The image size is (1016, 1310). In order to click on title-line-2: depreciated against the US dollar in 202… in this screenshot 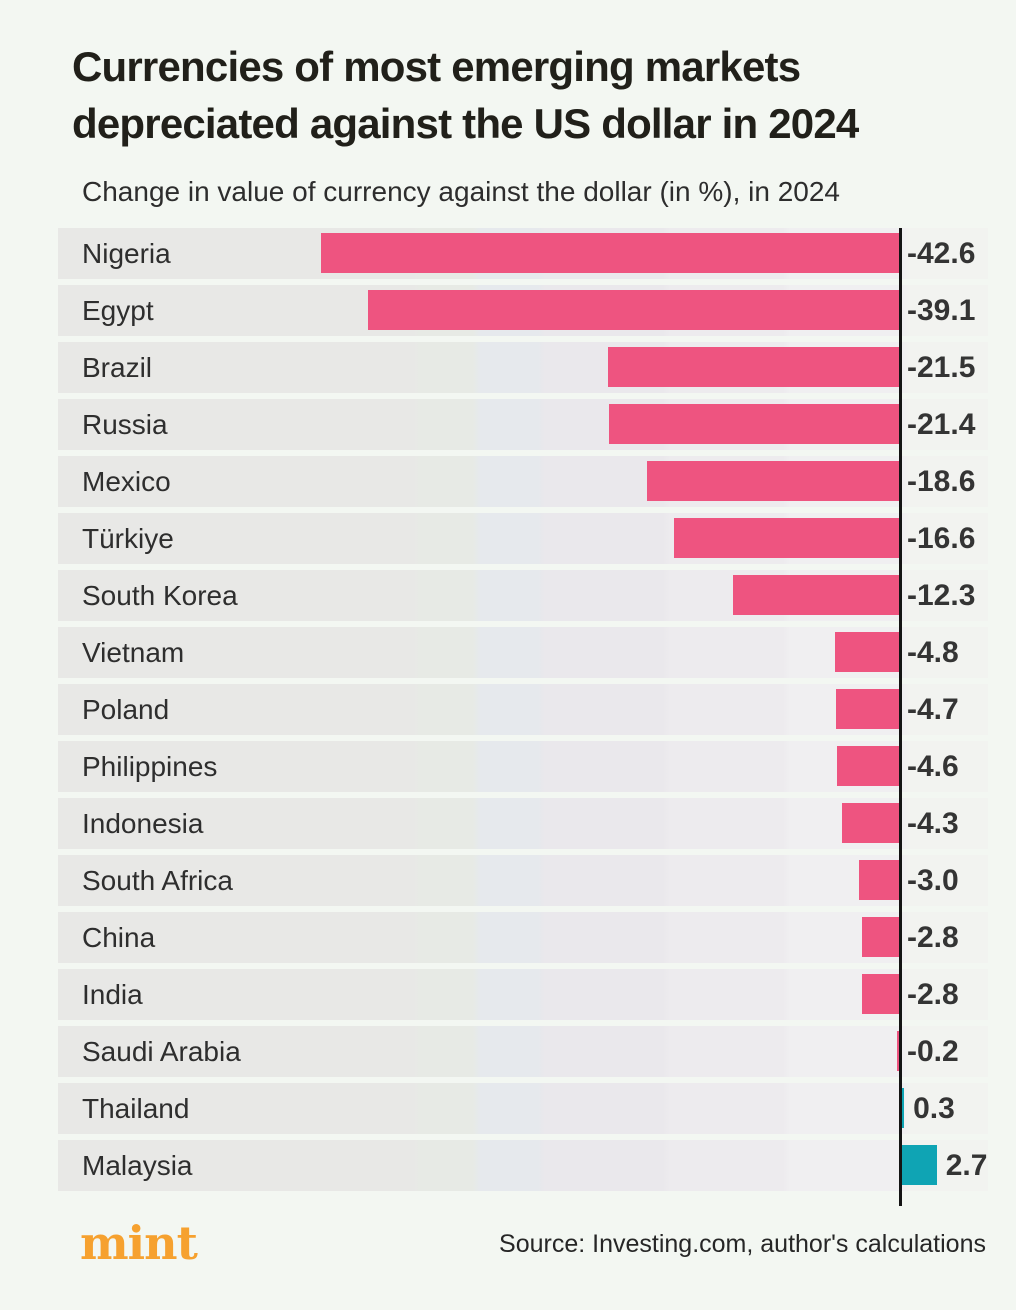, I will do `click(465, 123)`.